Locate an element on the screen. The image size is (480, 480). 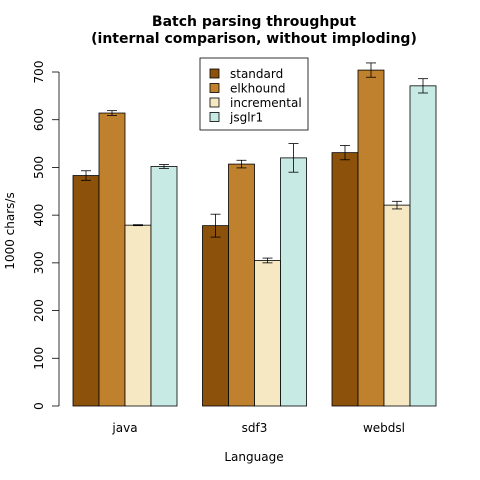
legend-label-incremental: incremental is located at coordinates (266, 103).